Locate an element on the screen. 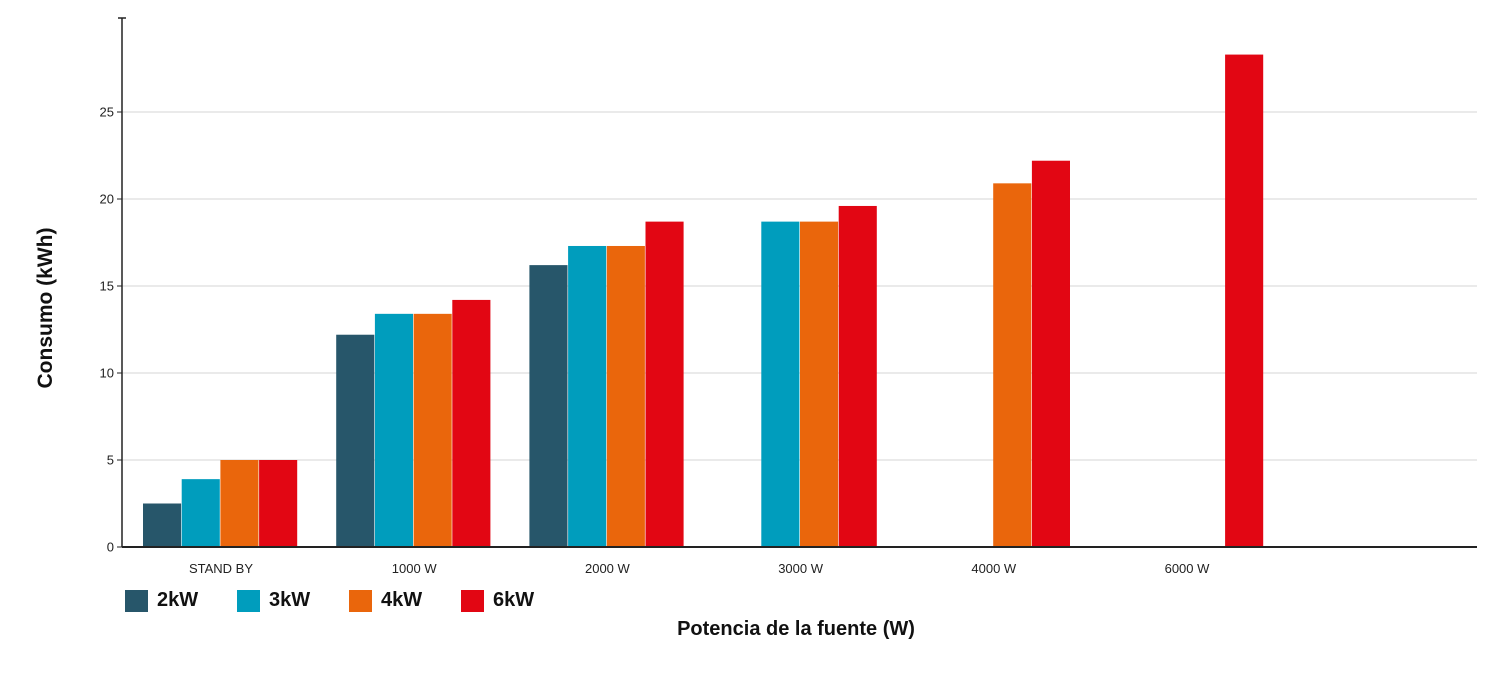  legend-item-4kw: 4kW is located at coordinates (405, 600).